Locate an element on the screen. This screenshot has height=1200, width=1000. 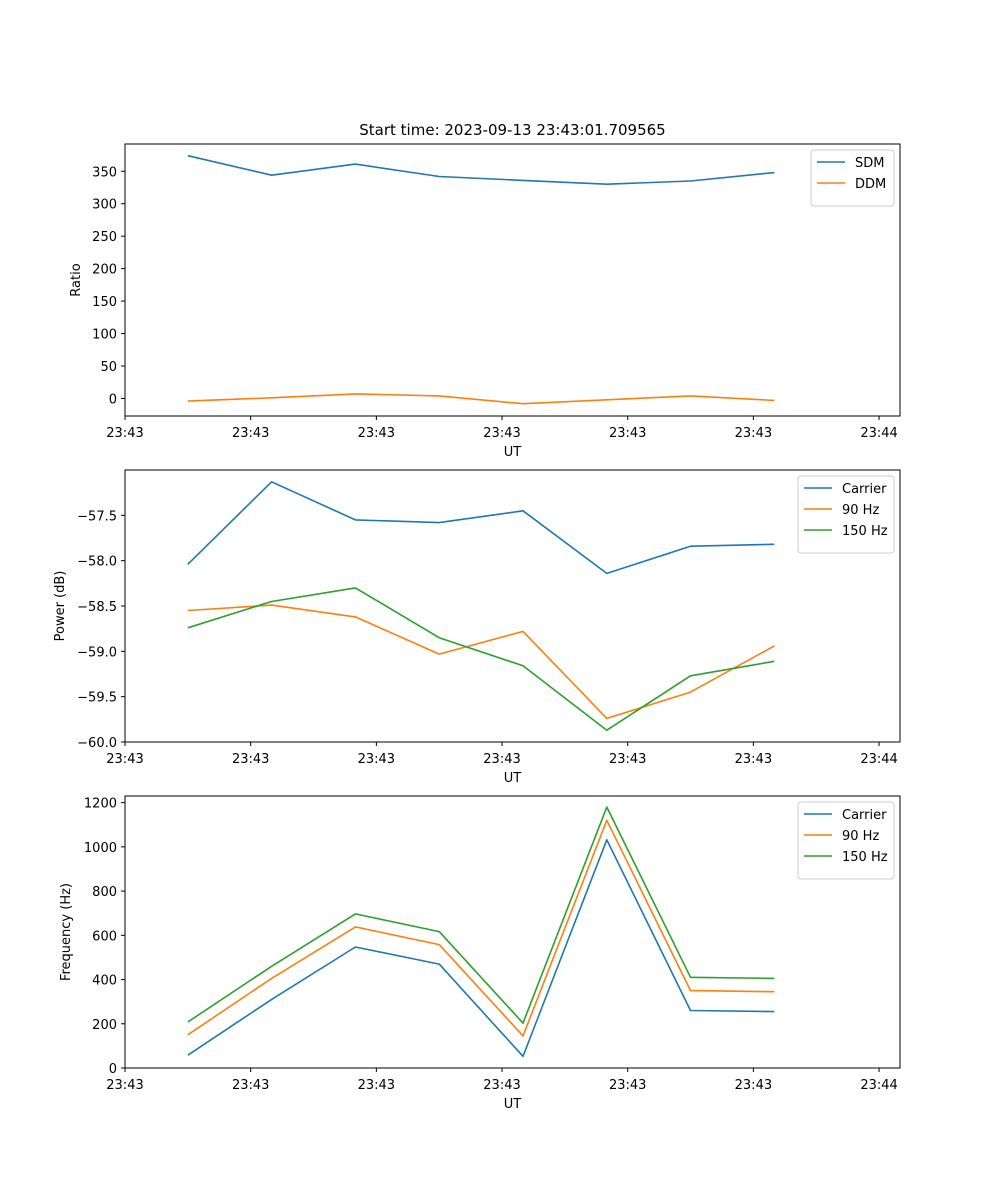
y-tick-label: 800 is located at coordinates (104, 892).